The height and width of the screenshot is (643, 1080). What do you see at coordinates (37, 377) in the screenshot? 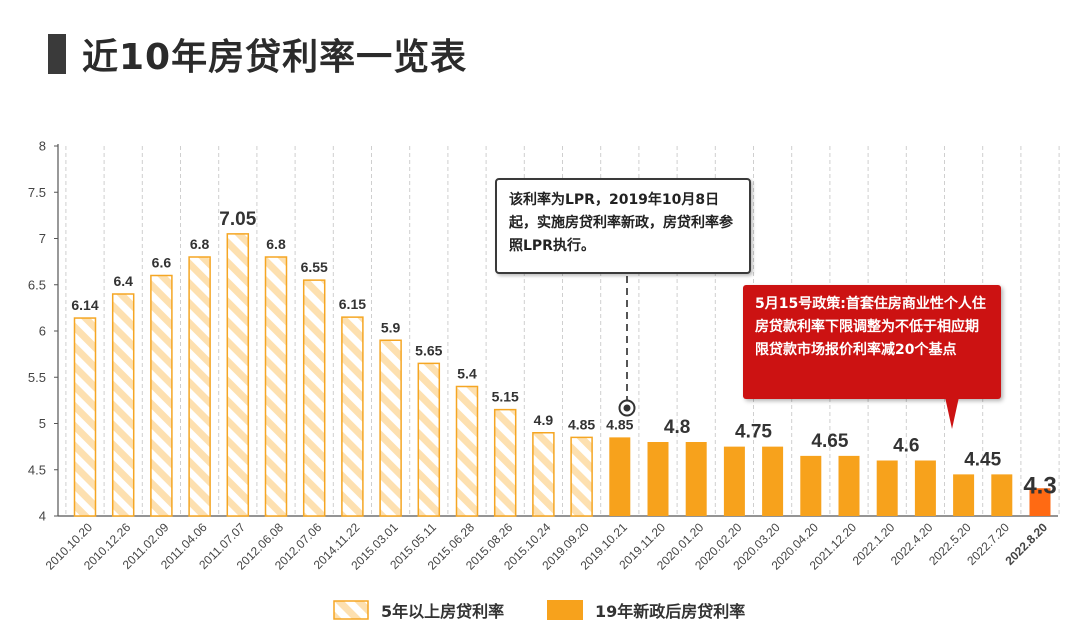
I see `y-tick-label: 5.5` at bounding box center [37, 377].